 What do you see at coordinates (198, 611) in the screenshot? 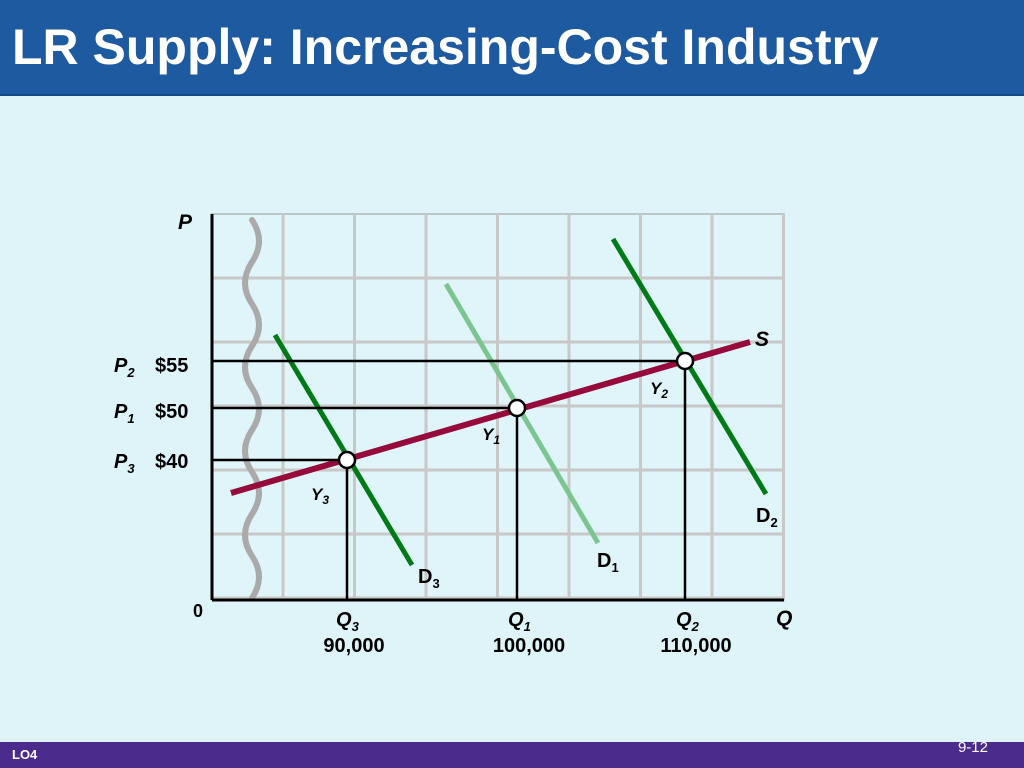
I see `origin-label: 0` at bounding box center [198, 611].